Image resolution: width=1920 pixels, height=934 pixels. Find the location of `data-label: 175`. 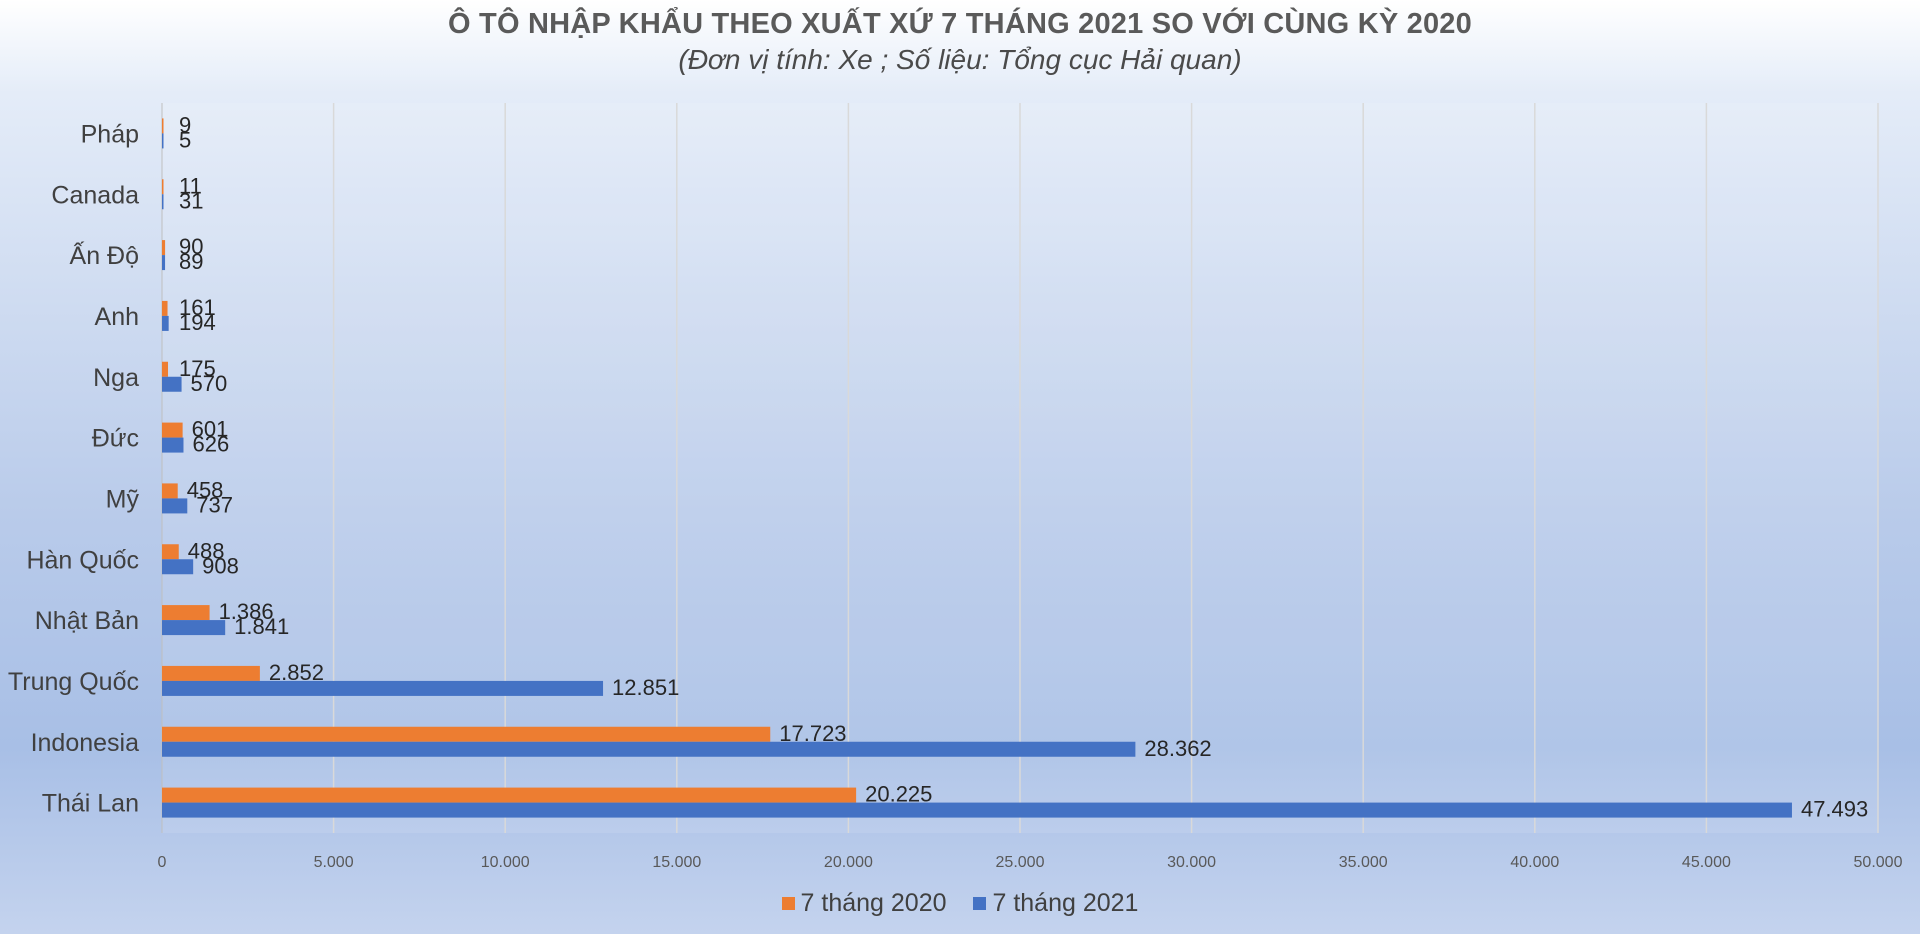

data-label: 175 is located at coordinates (197, 368).